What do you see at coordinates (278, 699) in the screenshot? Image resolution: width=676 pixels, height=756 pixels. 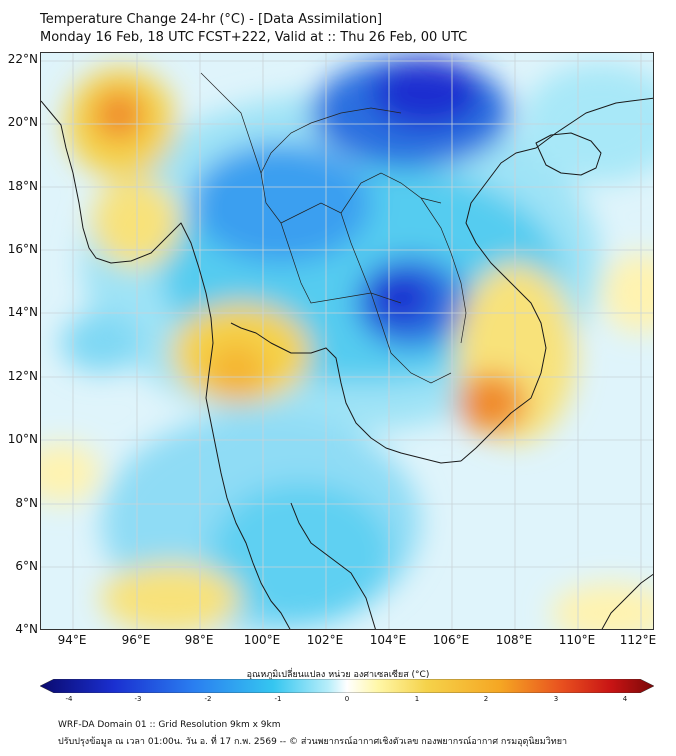 I see `colorbar-tick: -1` at bounding box center [278, 699].